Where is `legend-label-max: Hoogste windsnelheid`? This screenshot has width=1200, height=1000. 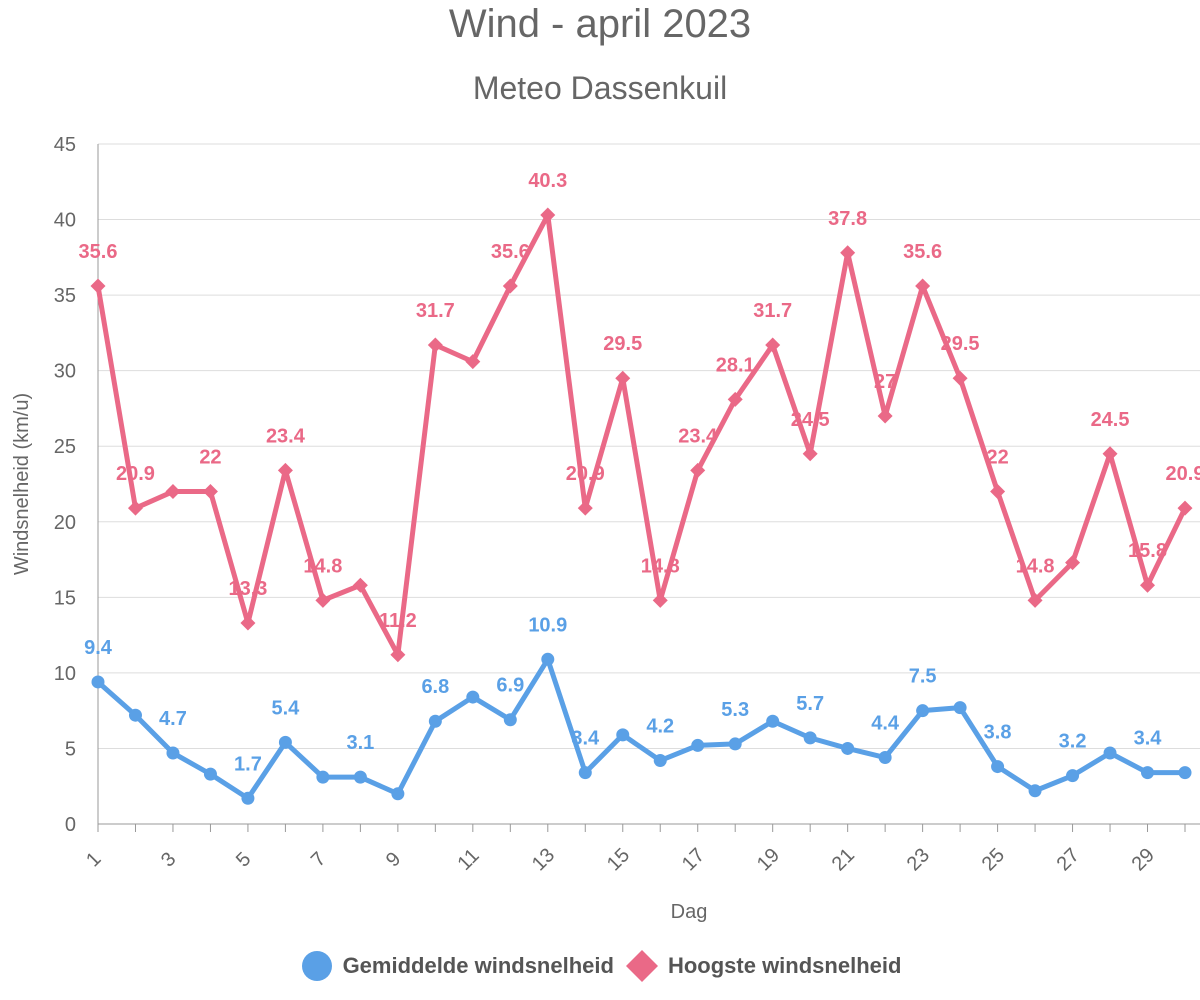 legend-label-max: Hoogste windsnelheid is located at coordinates (784, 965).